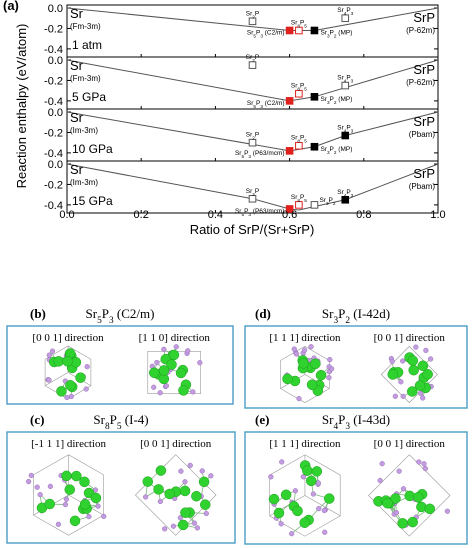 Image resolution: width=474 pixels, height=548 pixels. I want to click on structure-formula: Sr3P2 (I-42d), so click(356, 316).